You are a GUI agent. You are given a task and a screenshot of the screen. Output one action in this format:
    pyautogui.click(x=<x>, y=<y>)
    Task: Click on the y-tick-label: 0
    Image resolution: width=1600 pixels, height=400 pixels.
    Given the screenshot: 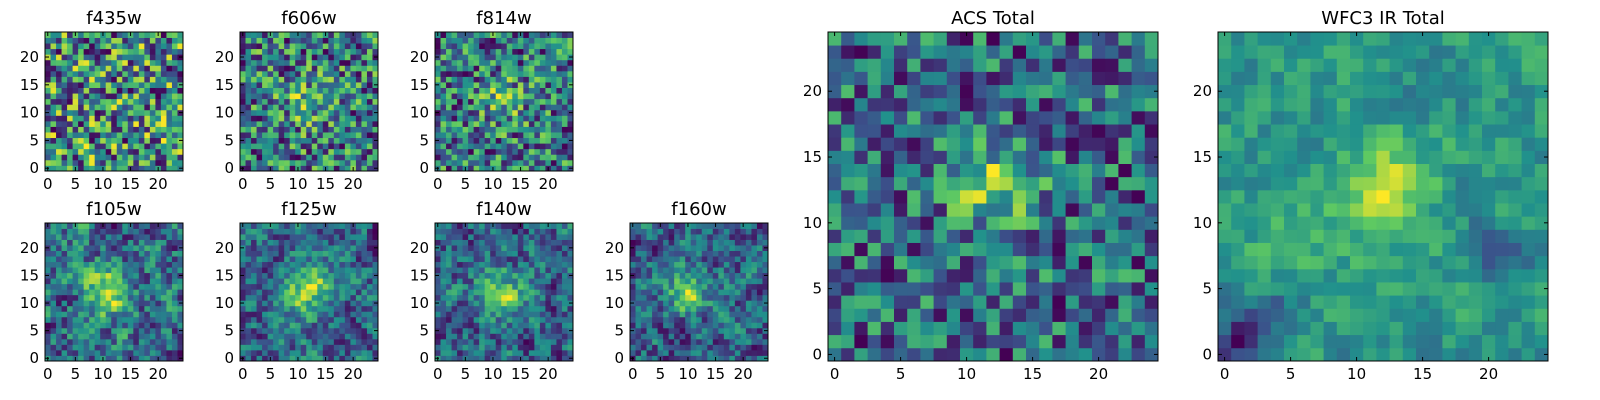 What is the action you would take?
    pyautogui.click(x=424, y=358)
    